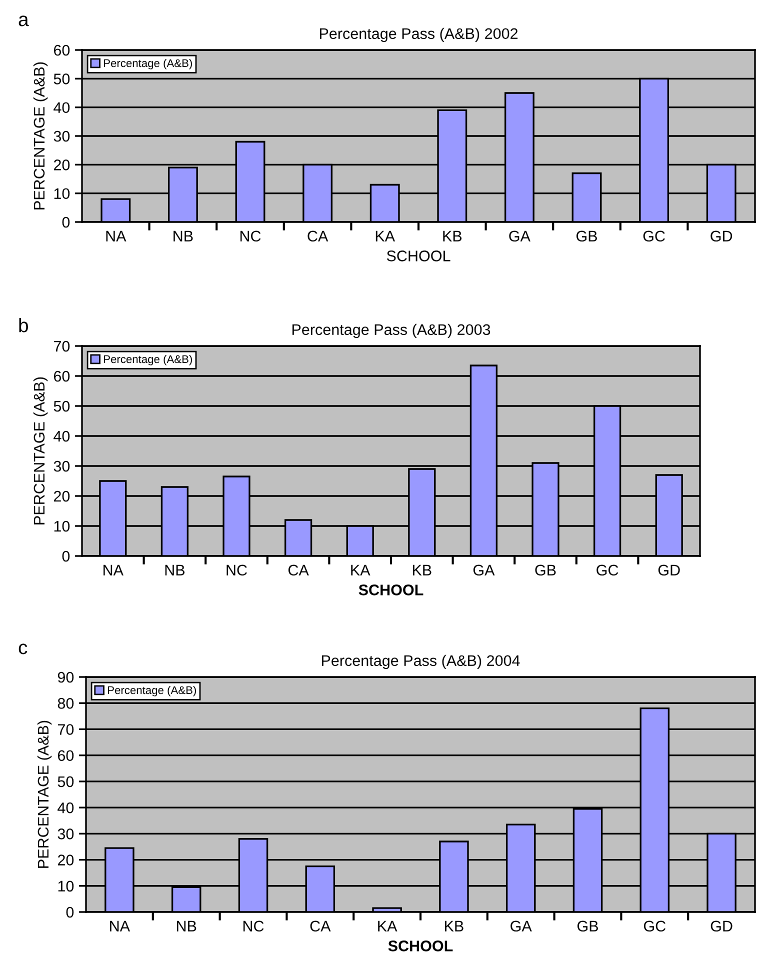  I want to click on y-tick-label: 80, so click(66, 703).